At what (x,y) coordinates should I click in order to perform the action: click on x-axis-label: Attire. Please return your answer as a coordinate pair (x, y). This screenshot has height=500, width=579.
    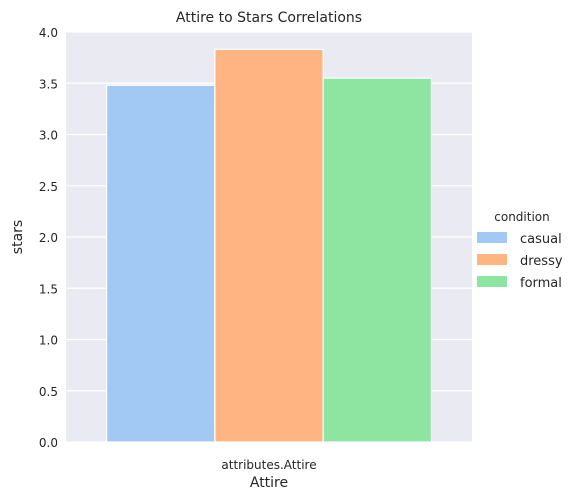
    Looking at the image, I should click on (269, 483).